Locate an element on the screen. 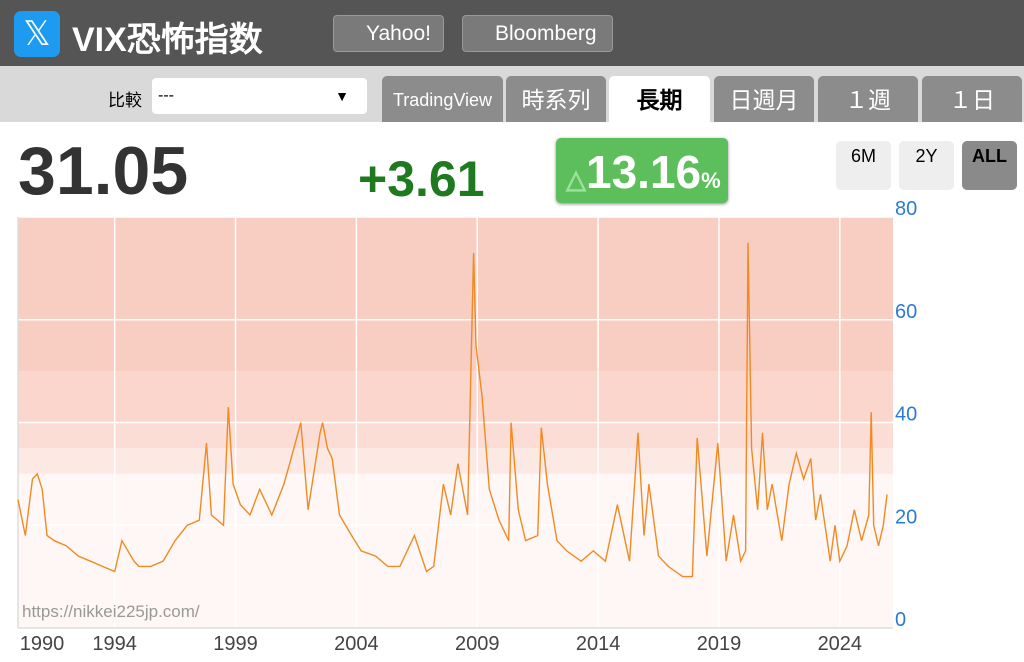 The width and height of the screenshot is (1024, 662). arrow: △ is located at coordinates (576, 179).